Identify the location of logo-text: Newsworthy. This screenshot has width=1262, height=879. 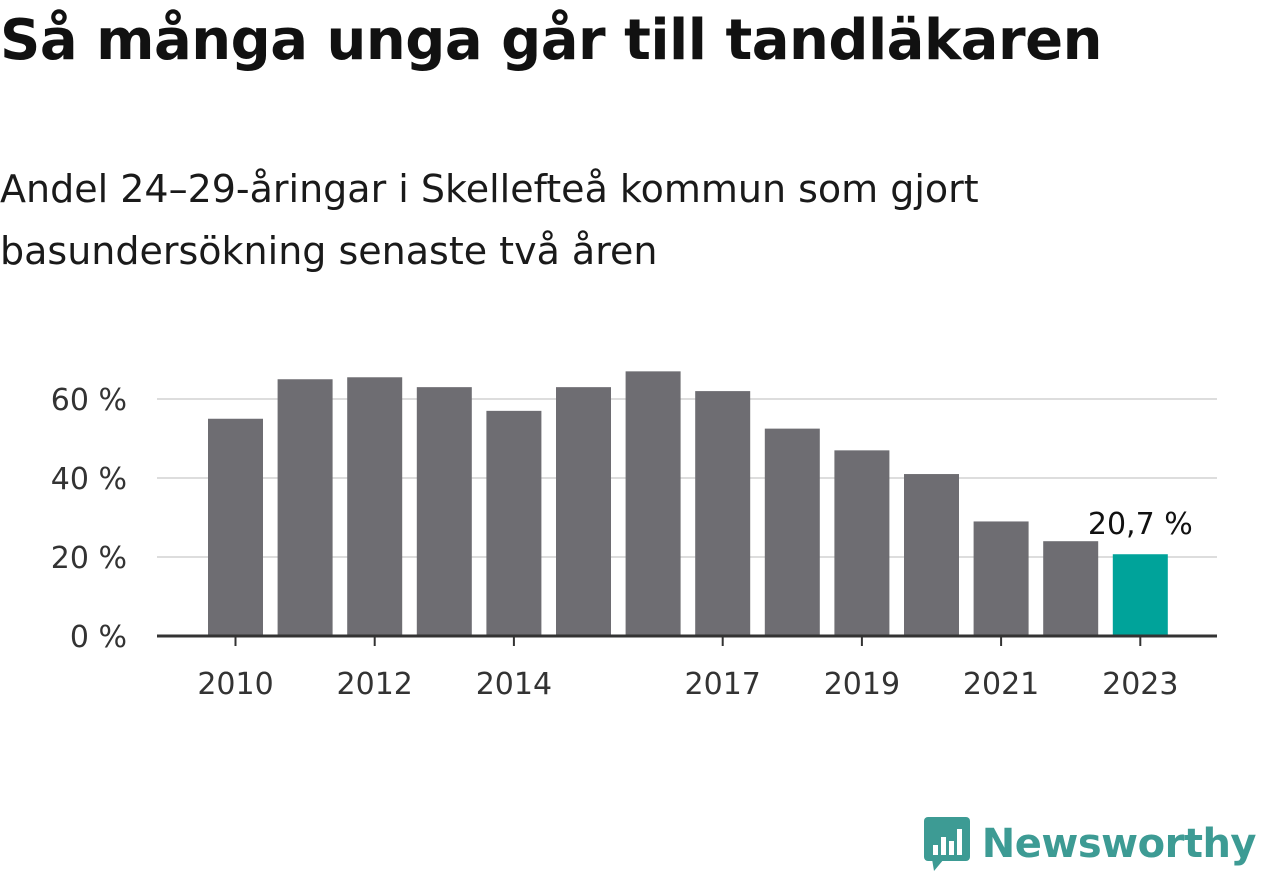
(1119, 844).